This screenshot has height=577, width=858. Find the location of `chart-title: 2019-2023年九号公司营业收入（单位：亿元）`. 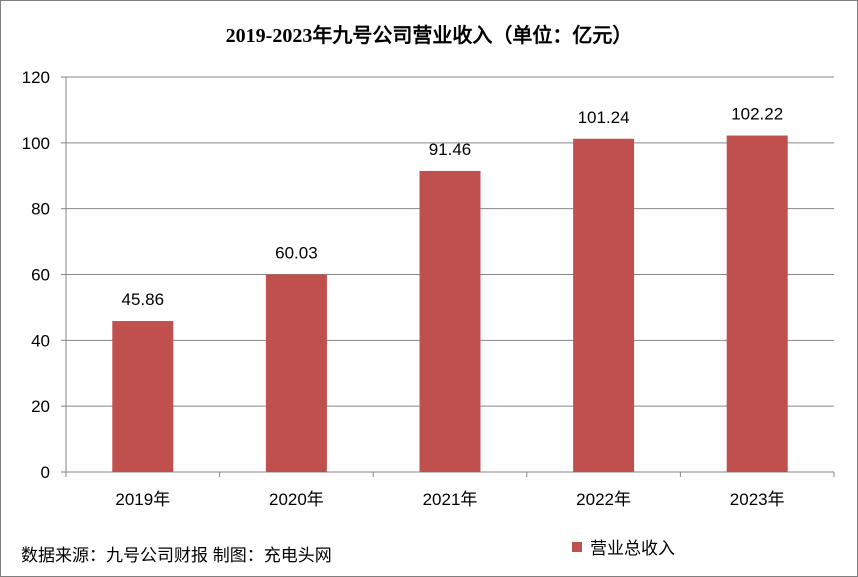

chart-title: 2019-2023年九号公司营业收入（单位：亿元） is located at coordinates (429, 36).